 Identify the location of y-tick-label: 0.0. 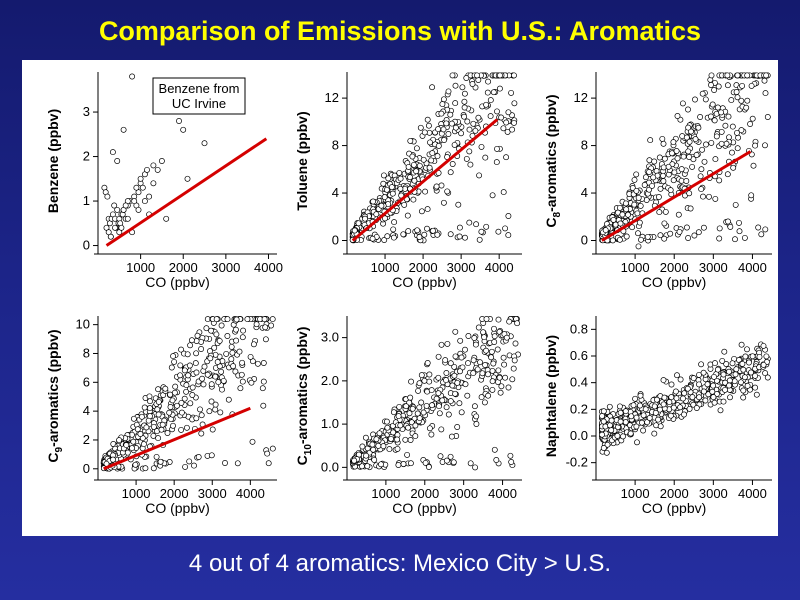
(330, 466).